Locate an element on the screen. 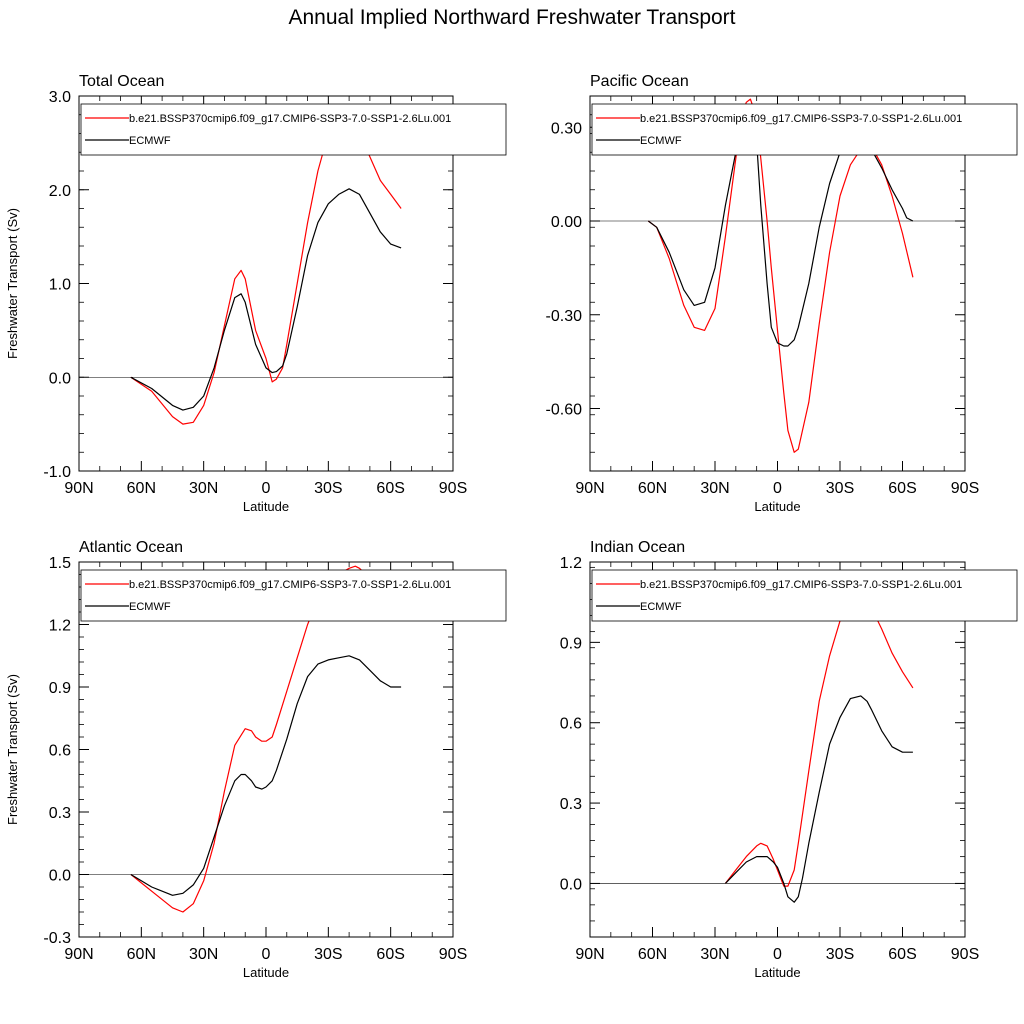 The height and width of the screenshot is (1024, 1024). atlantic-ocean-legend-label: ECMWF is located at coordinates (150, 607).